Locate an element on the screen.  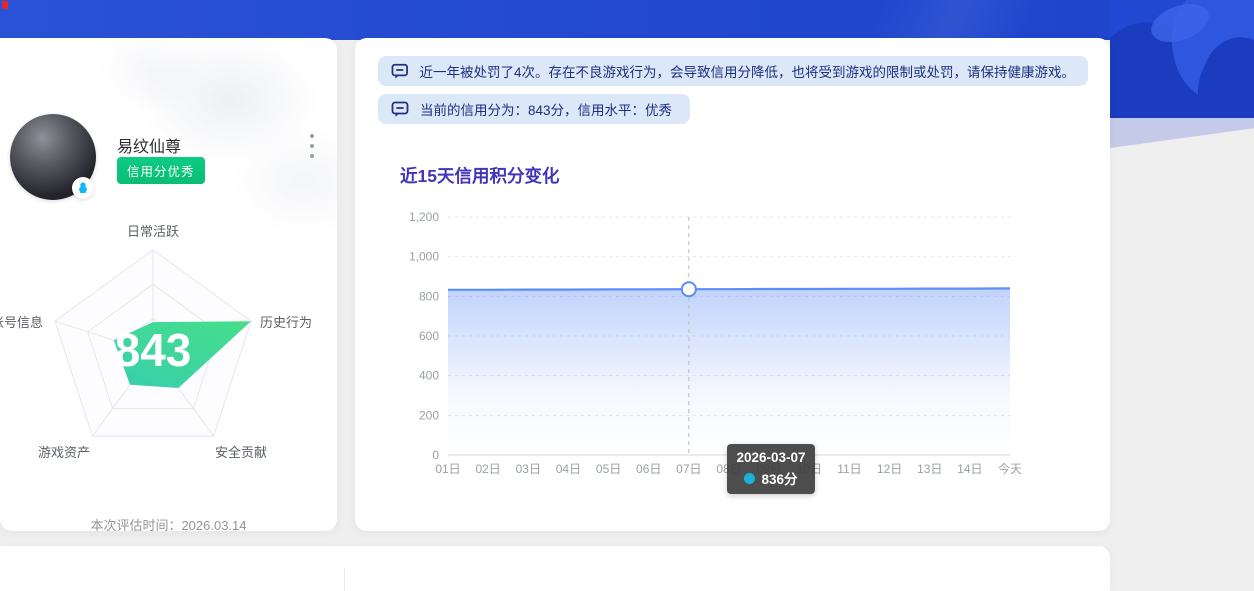
hover-marker is located at coordinates (688, 289).